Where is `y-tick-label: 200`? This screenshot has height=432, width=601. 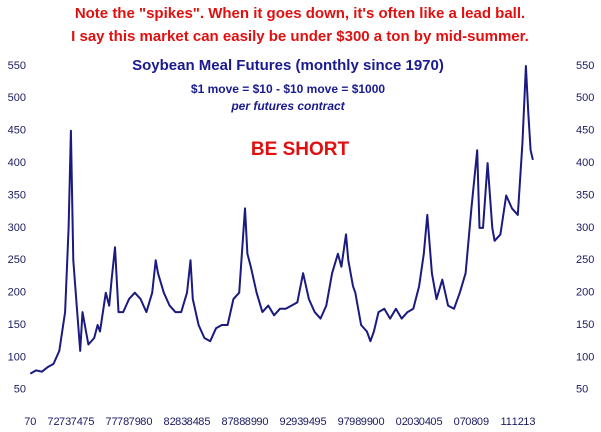
y-tick-label: 200 is located at coordinates (17, 293).